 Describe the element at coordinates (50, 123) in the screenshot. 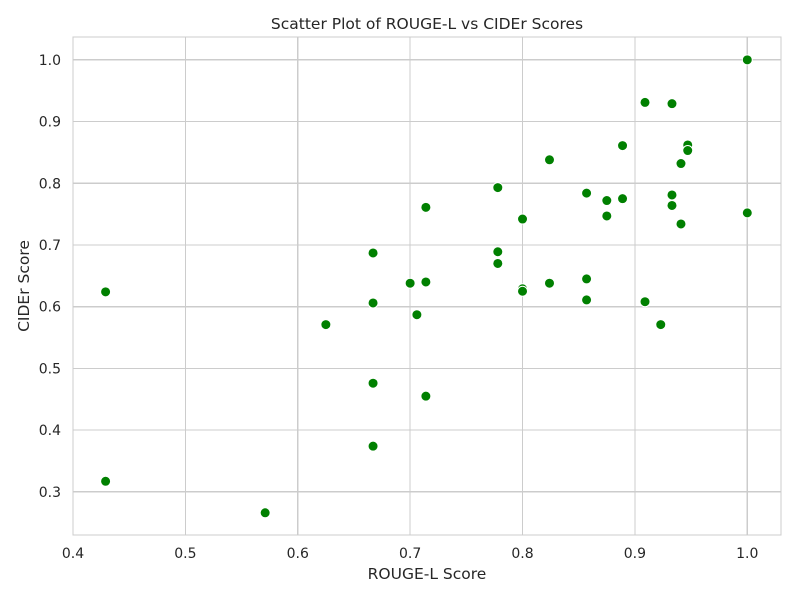

I see `y-tick-label: 0.9` at that location.